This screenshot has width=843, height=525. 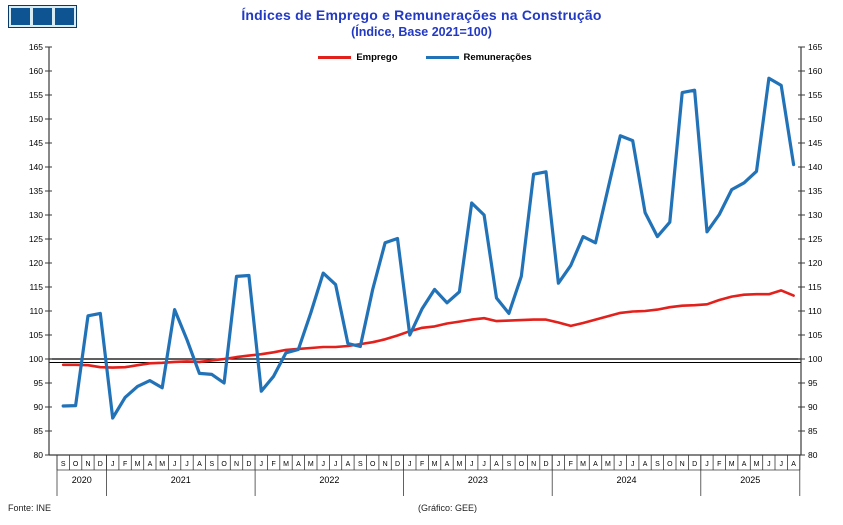 I want to click on y-axis-label-right: 110, so click(x=815, y=311).